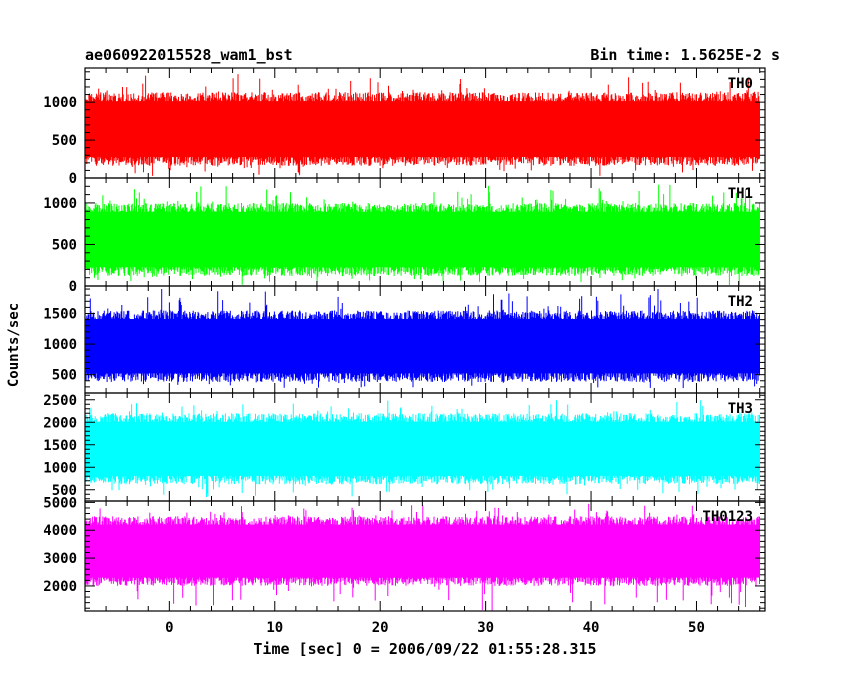 This screenshot has width=850, height=685. I want to click on panel-frame, so click(425, 556).